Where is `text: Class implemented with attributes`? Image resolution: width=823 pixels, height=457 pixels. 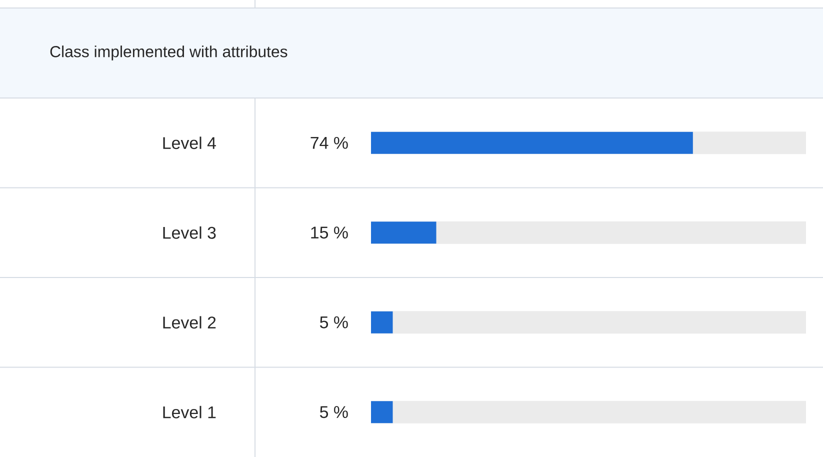 text: Class implemented with attributes is located at coordinates (169, 53).